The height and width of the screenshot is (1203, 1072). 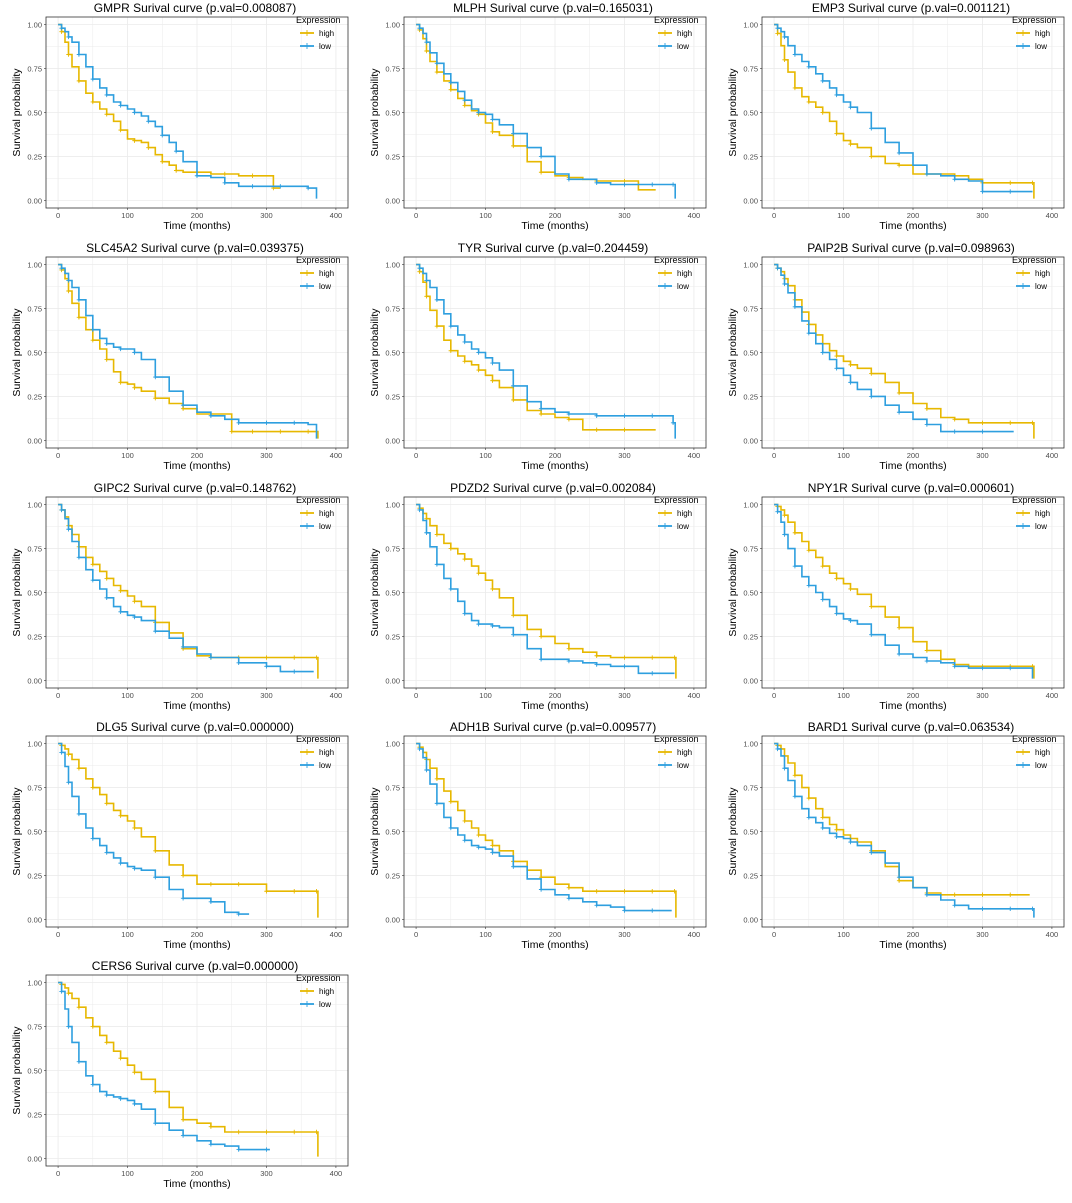 I want to click on chart-title: SLC45A2 Surival curve (p.val=0.039375), so click(x=195, y=248).